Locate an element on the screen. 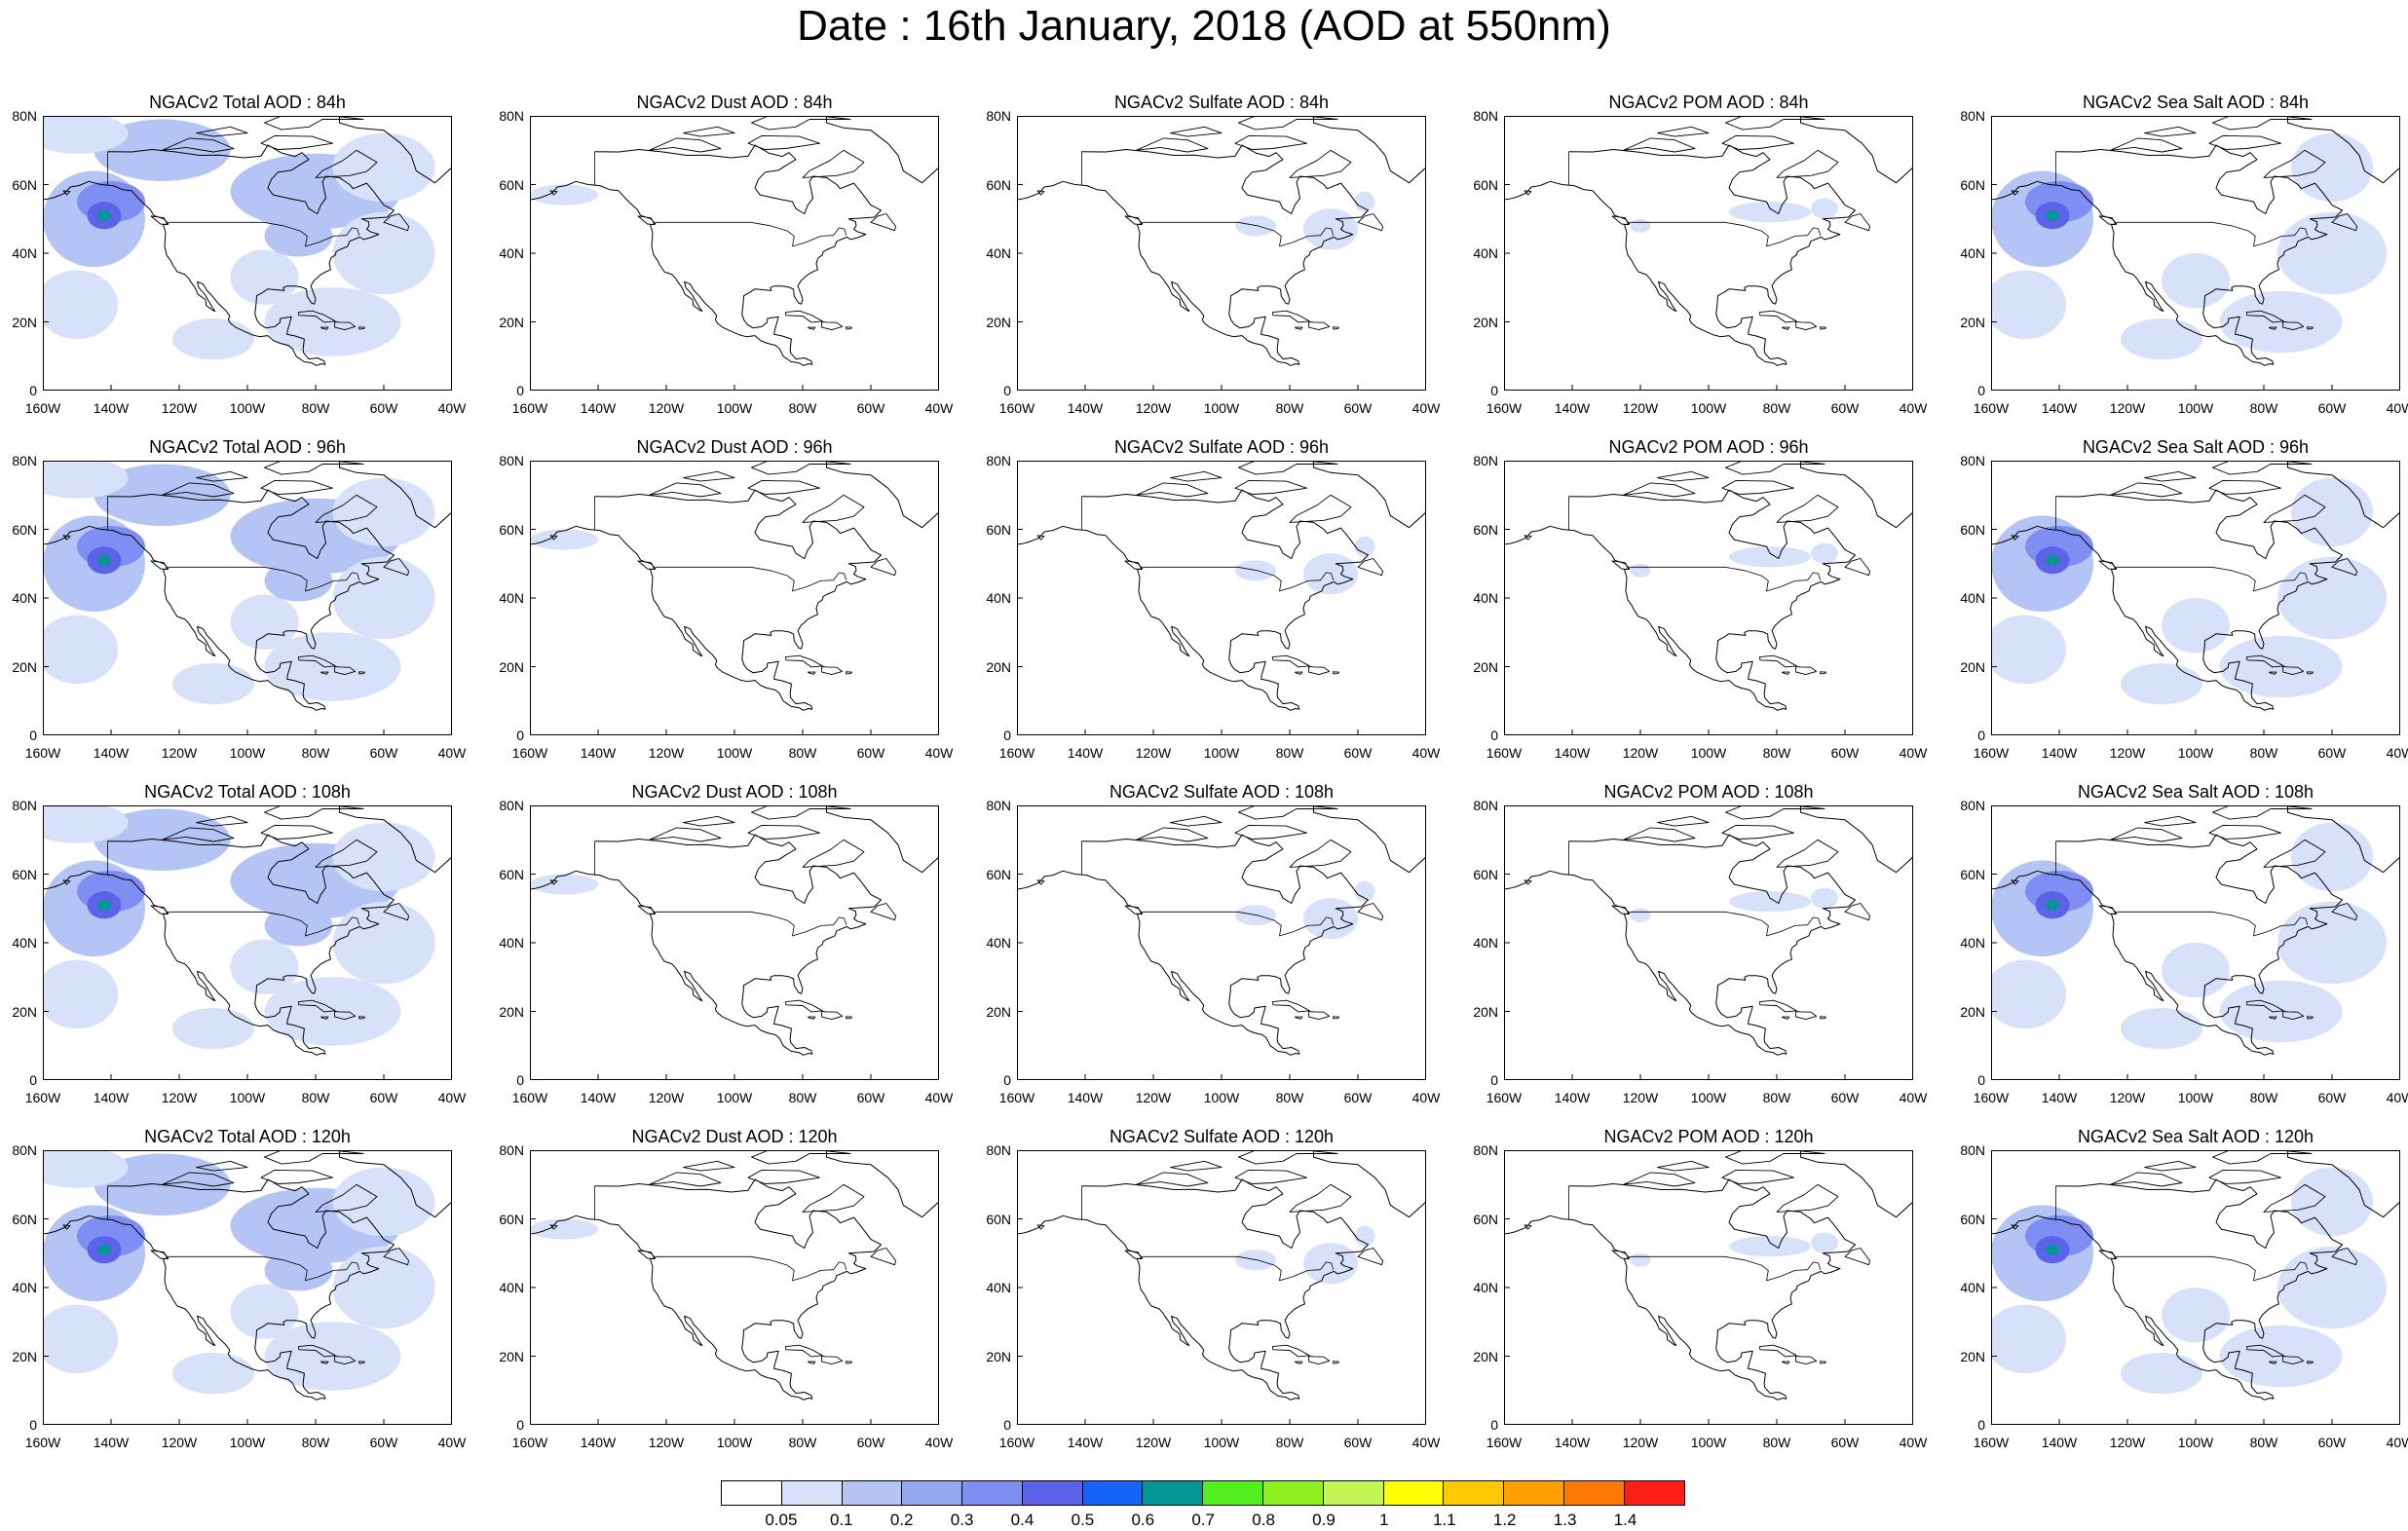  panel-title: NGACv2 POM AOD : 108h is located at coordinates (1708, 792).